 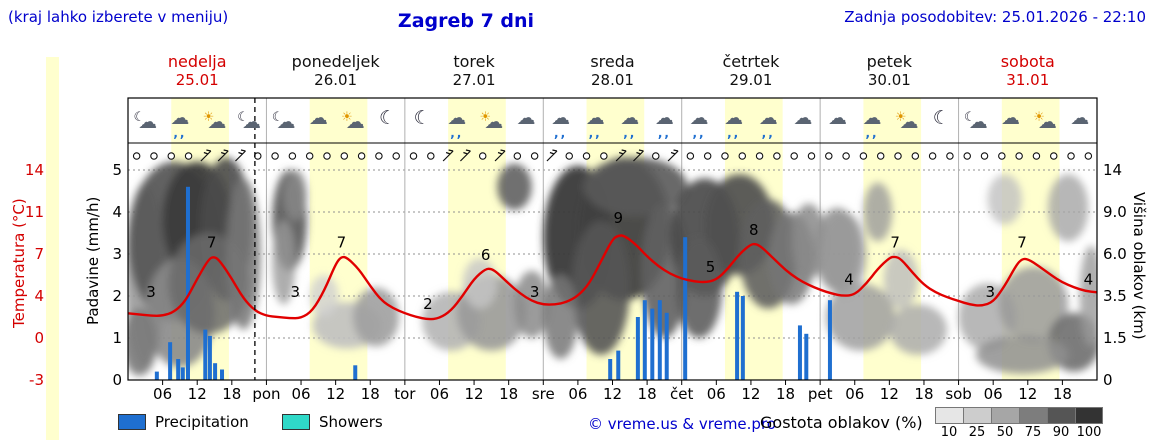 What do you see at coordinates (1033, 423) in the screenshot?
I see `density-scale-cell: 75` at bounding box center [1033, 423].